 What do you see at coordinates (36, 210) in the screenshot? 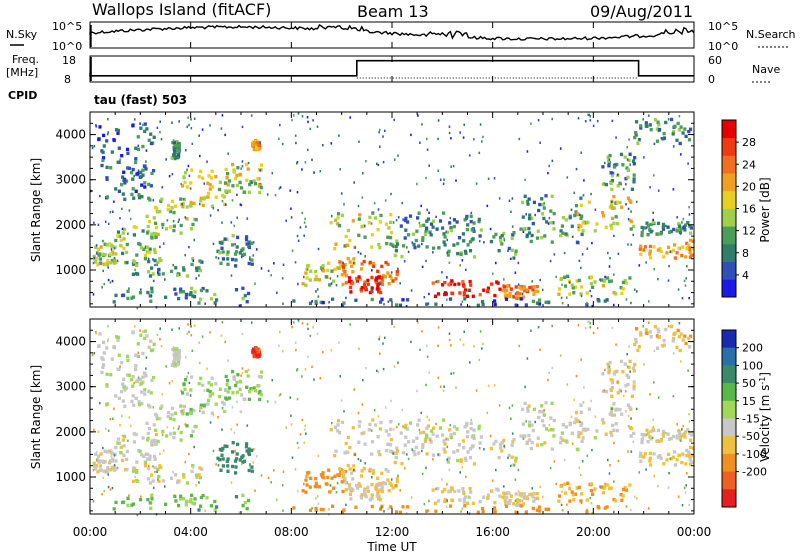
I see `power-ylabel: Slant Range [km]` at bounding box center [36, 210].